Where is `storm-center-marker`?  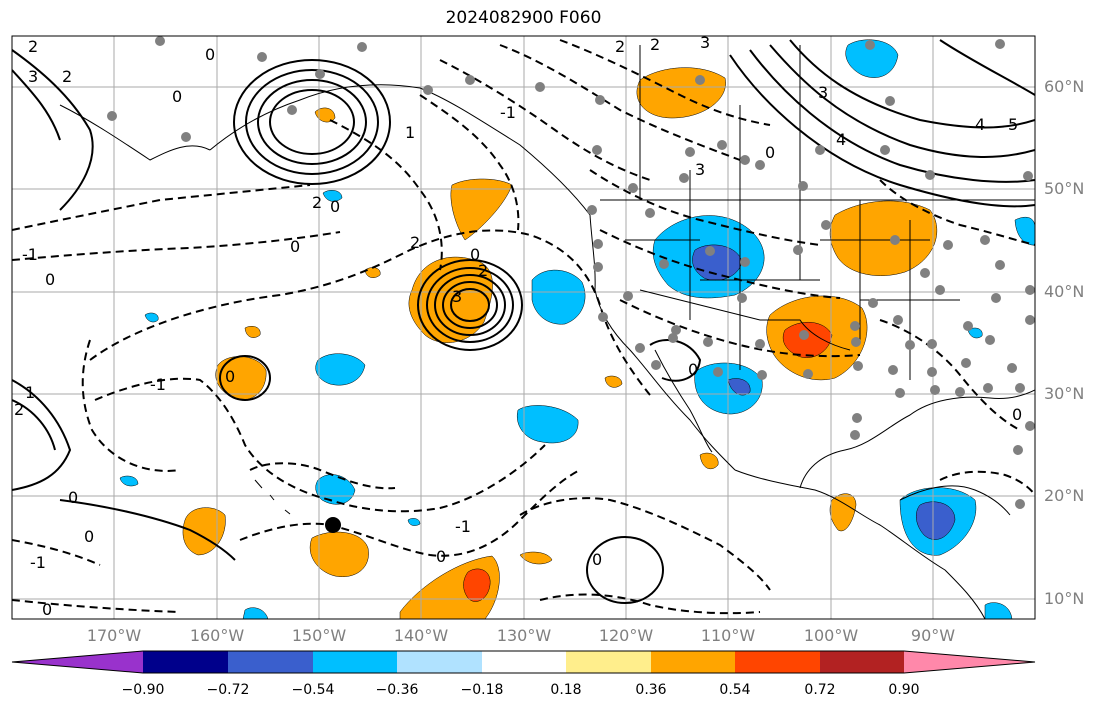 storm-center-marker is located at coordinates (333, 525).